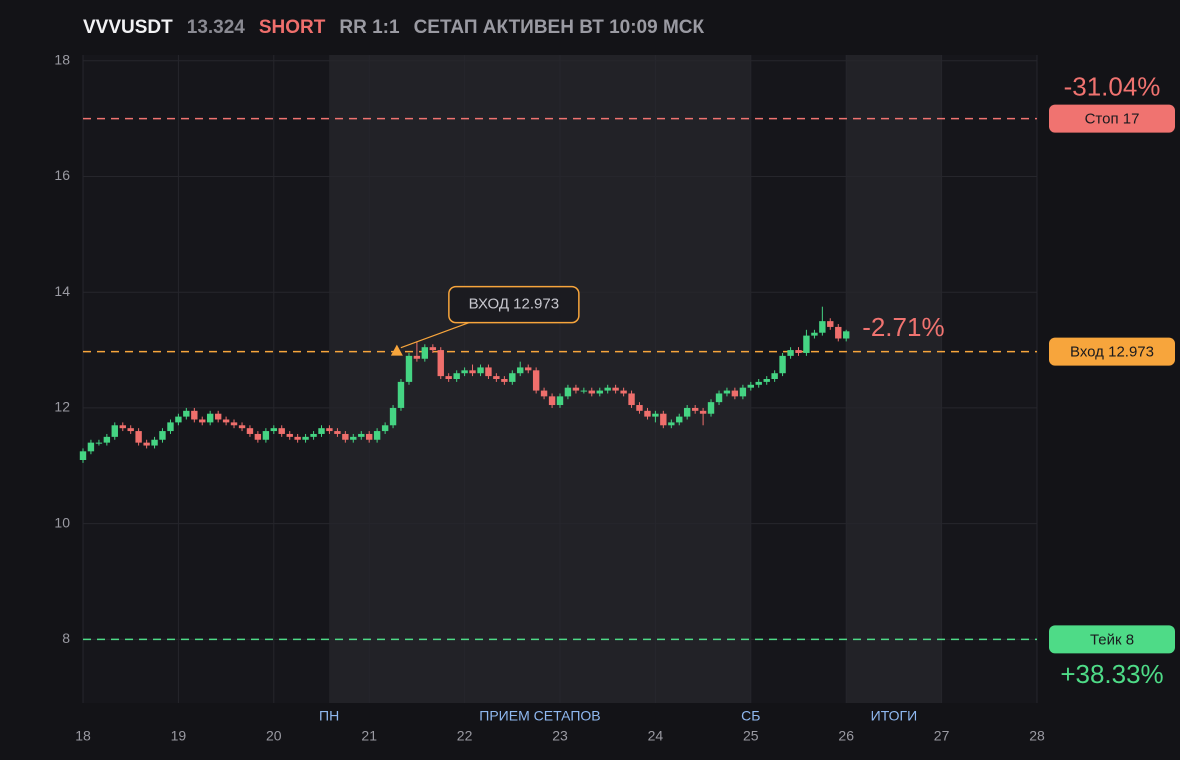 Image resolution: width=1180 pixels, height=760 pixels. I want to click on current-change: -2.71%, so click(903, 327).